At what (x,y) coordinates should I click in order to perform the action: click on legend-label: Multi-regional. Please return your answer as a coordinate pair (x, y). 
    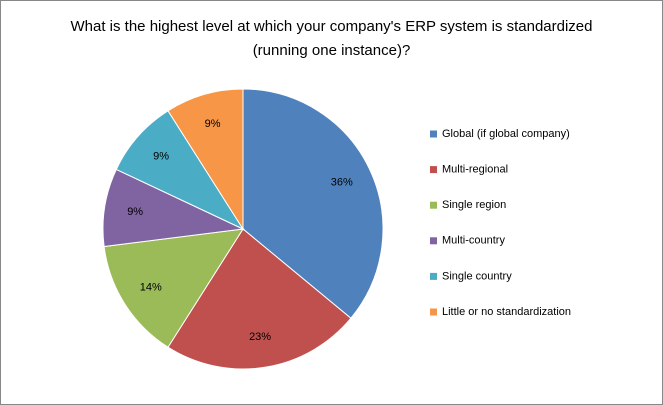
    Looking at the image, I should click on (475, 170).